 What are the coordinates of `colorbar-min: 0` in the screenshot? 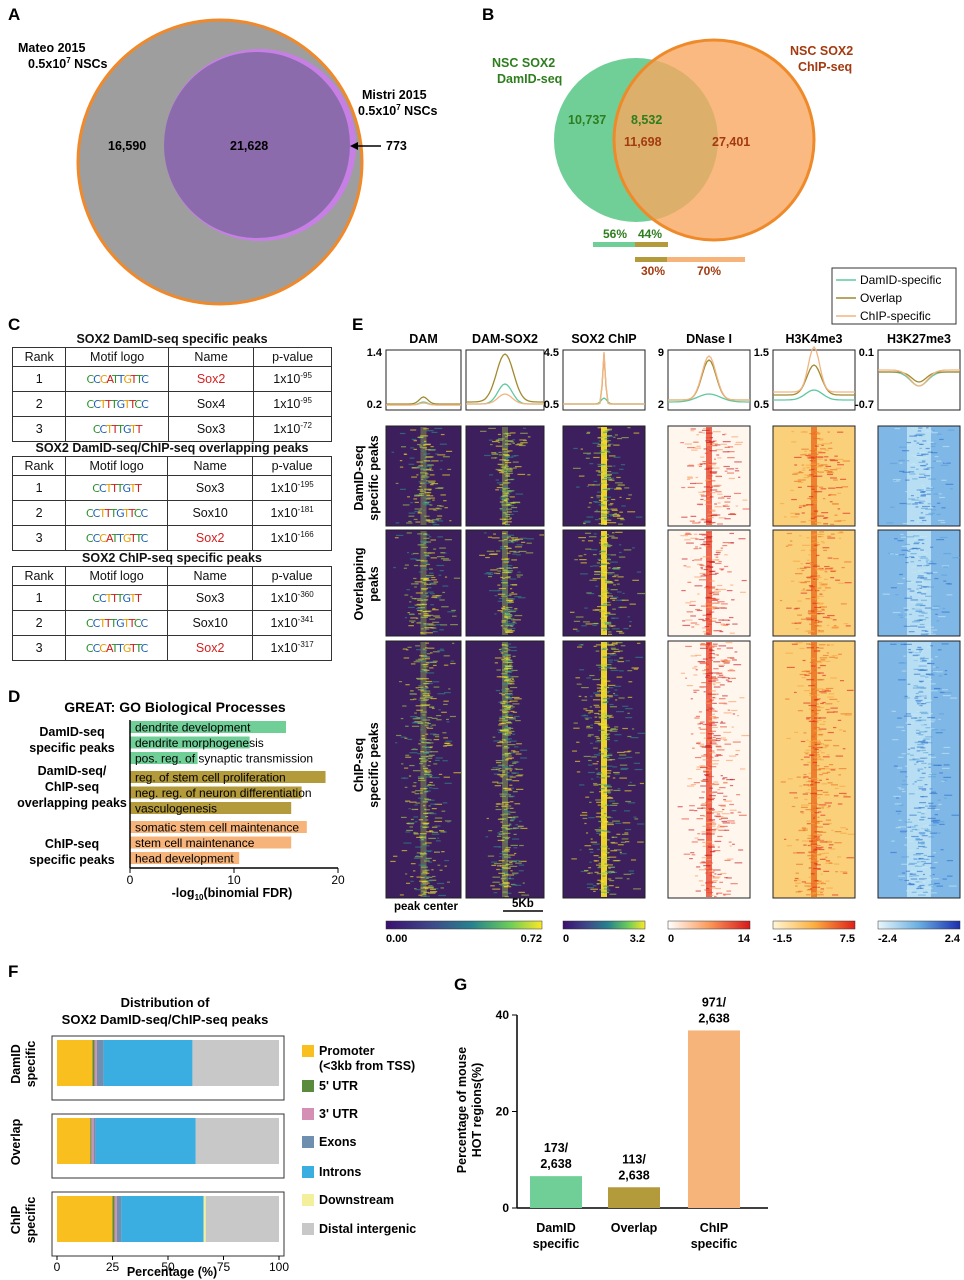 It's located at (566, 939).